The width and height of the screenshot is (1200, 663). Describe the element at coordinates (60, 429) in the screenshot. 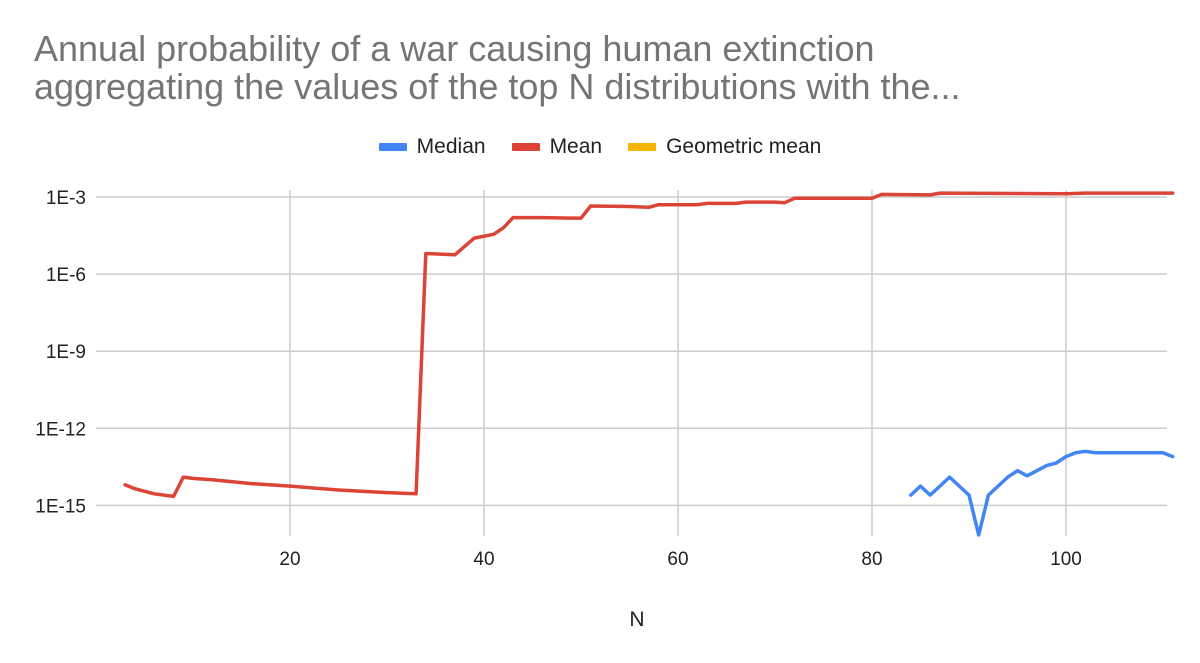

I see `y-tick-label: 1E-12` at that location.